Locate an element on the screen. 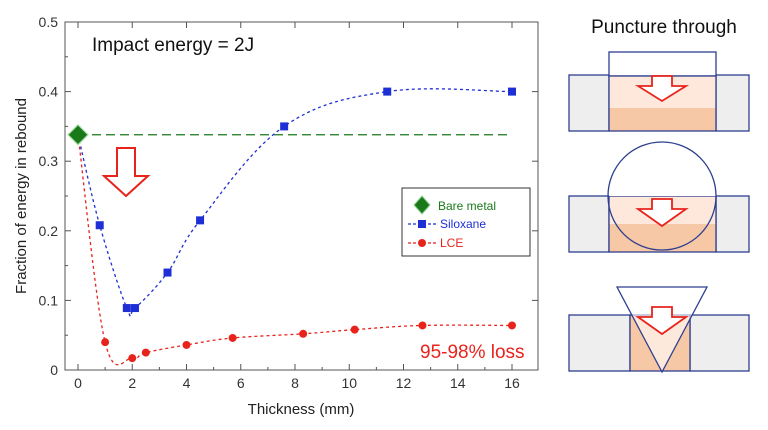 The image size is (768, 430). y-tick-label: 0.1 is located at coordinates (49, 300).